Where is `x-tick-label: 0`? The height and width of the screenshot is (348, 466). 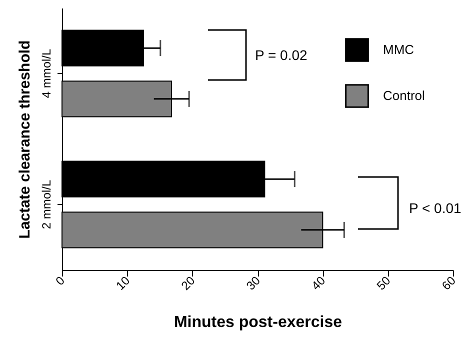
x-tick-label: 0 is located at coordinates (60, 280).